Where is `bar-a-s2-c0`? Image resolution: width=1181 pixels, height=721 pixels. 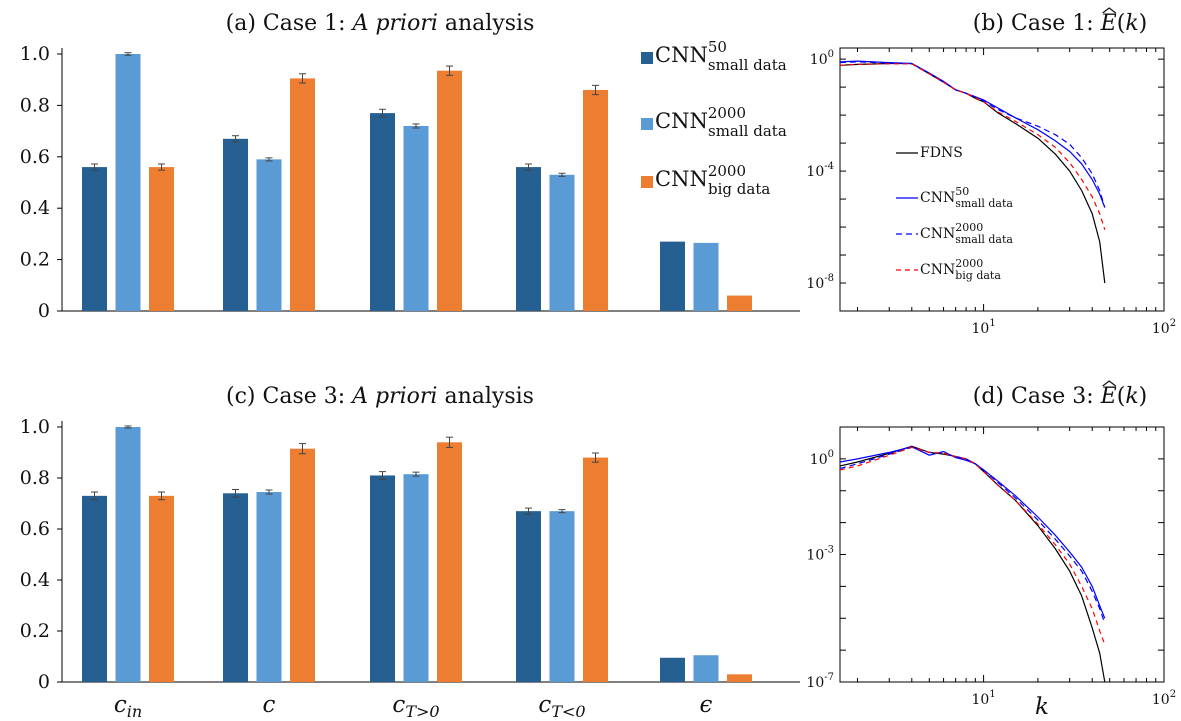
bar-a-s2-c0 is located at coordinates (161, 239).